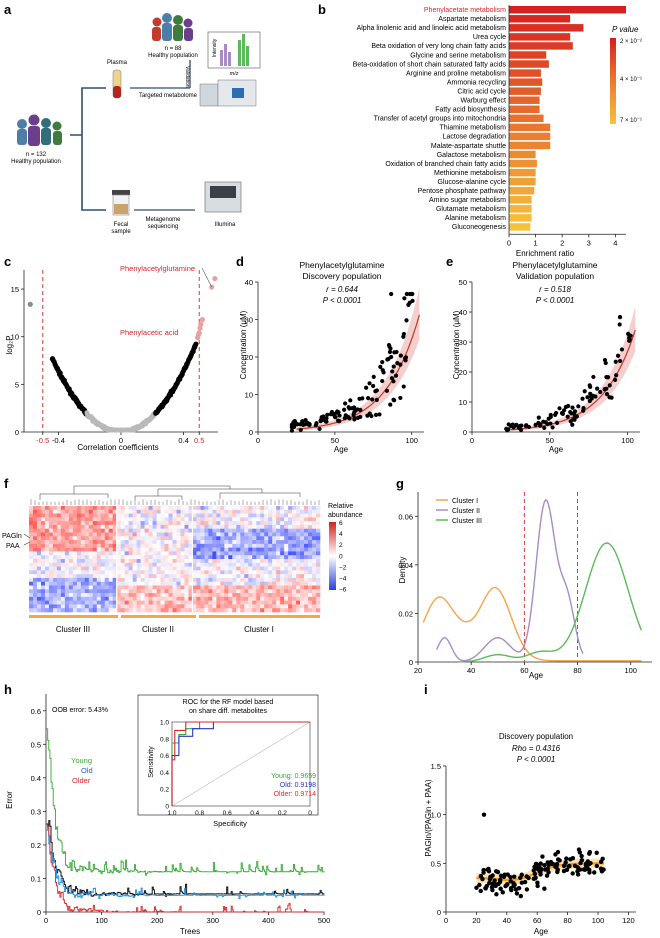 The height and width of the screenshot is (938, 660). What do you see at coordinates (172, 559) in the screenshot?
I see `heatmap-cells` at bounding box center [172, 559].